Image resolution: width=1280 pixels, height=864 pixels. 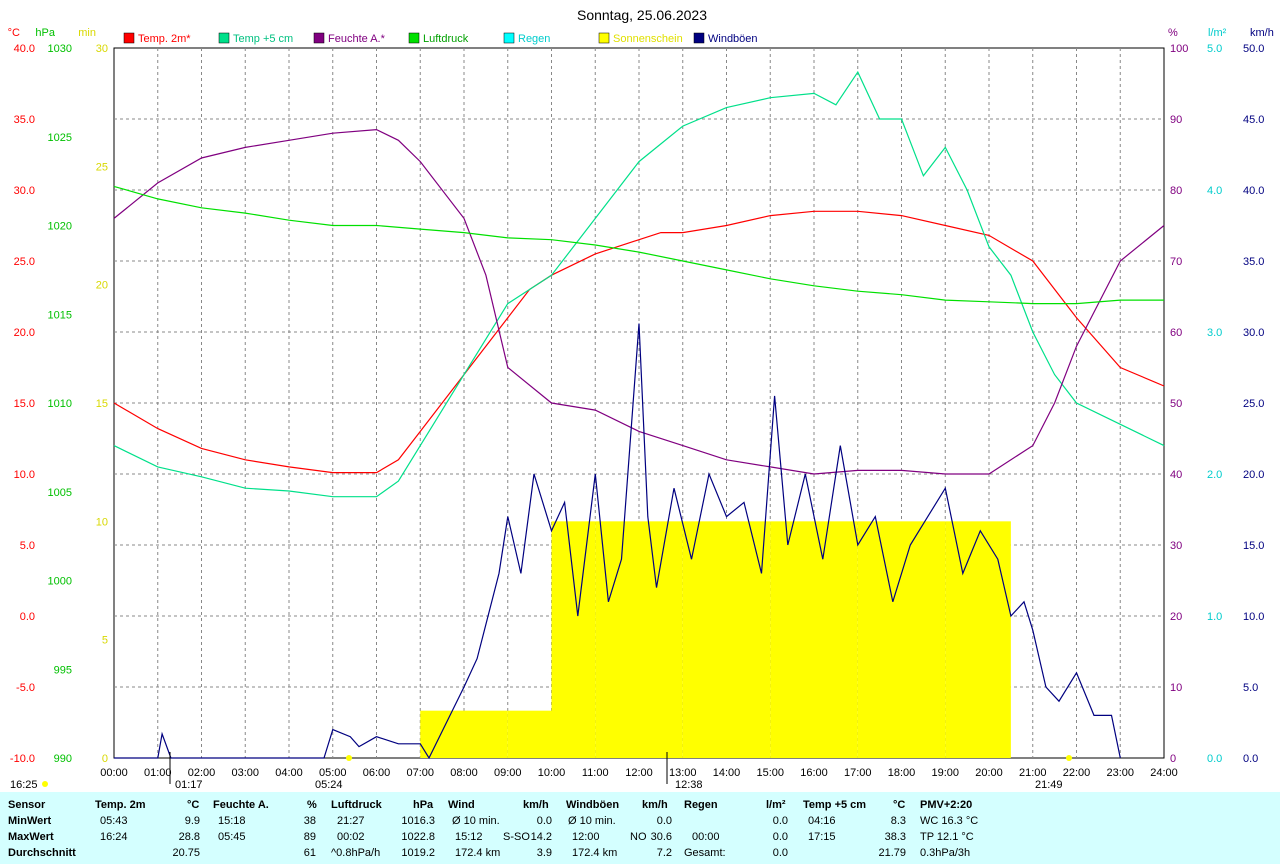 I want to click on temp-axis-tick: 20.0, so click(x=24, y=333).